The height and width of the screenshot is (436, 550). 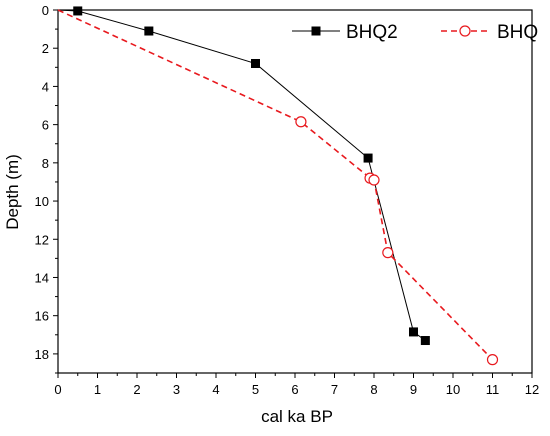 I want to click on y-tick-label: 18, so click(x=42, y=354).